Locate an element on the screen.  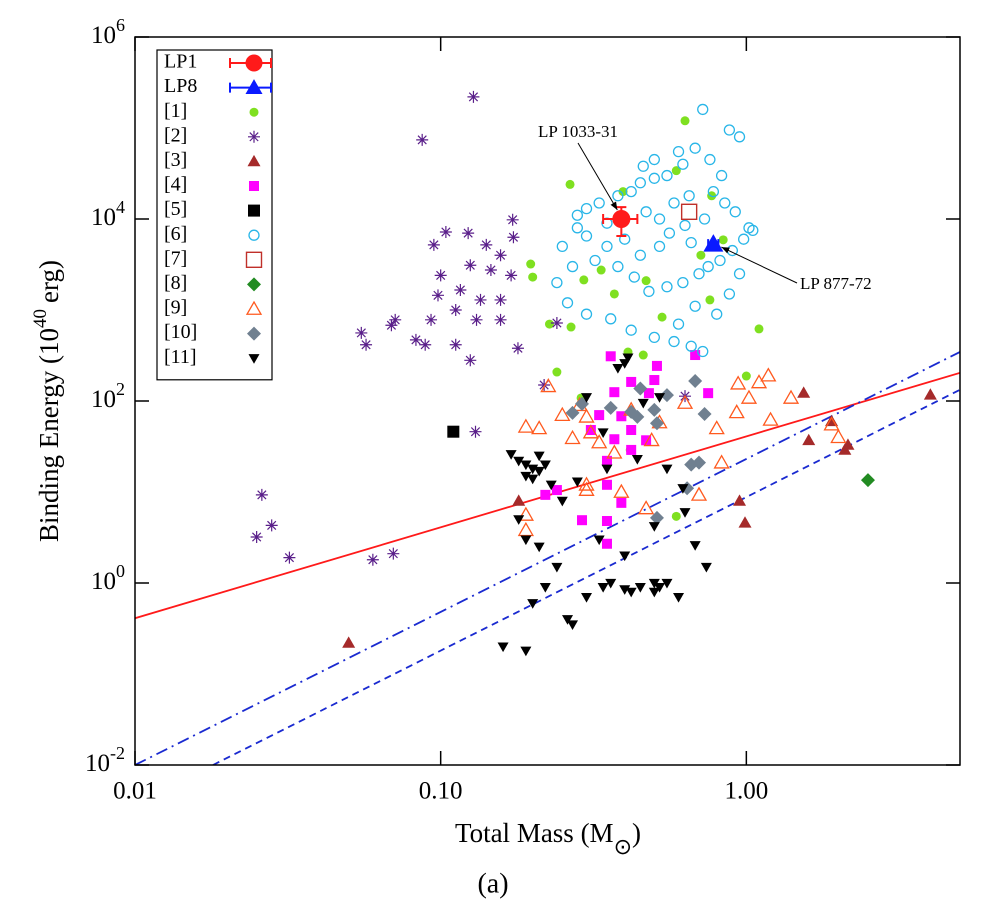
legend-label: [9] is located at coordinates (175, 308).